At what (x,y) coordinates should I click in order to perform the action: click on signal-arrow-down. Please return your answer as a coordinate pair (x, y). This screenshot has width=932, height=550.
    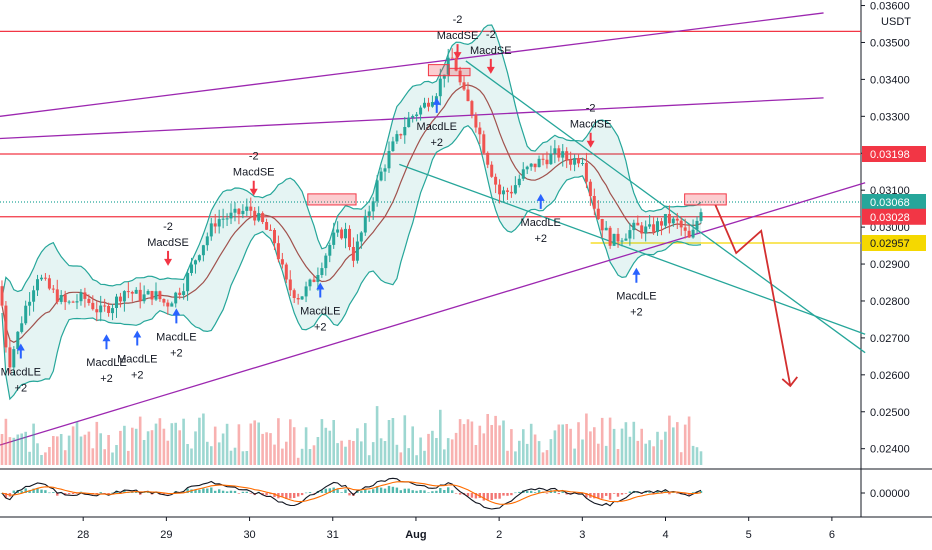
    Looking at the image, I should click on (490, 66).